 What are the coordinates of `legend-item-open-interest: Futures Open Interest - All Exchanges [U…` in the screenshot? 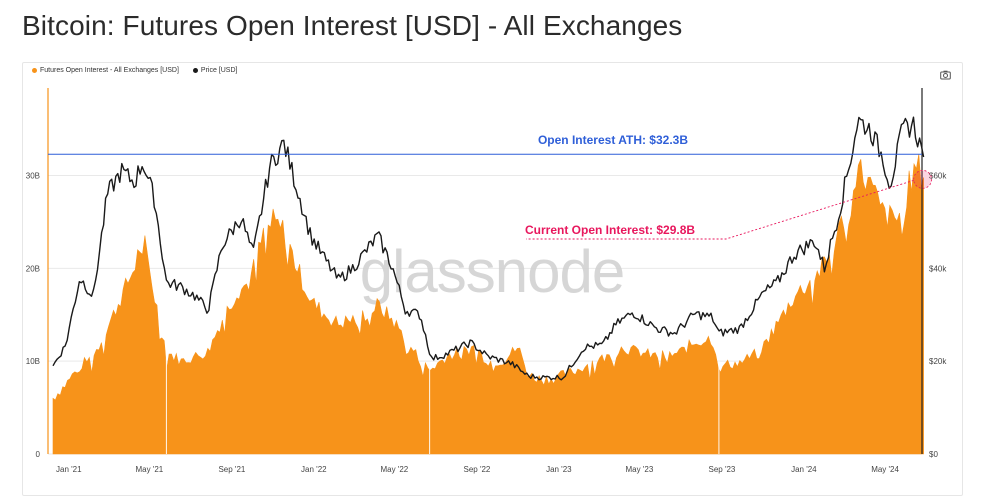 It's located at (105, 70).